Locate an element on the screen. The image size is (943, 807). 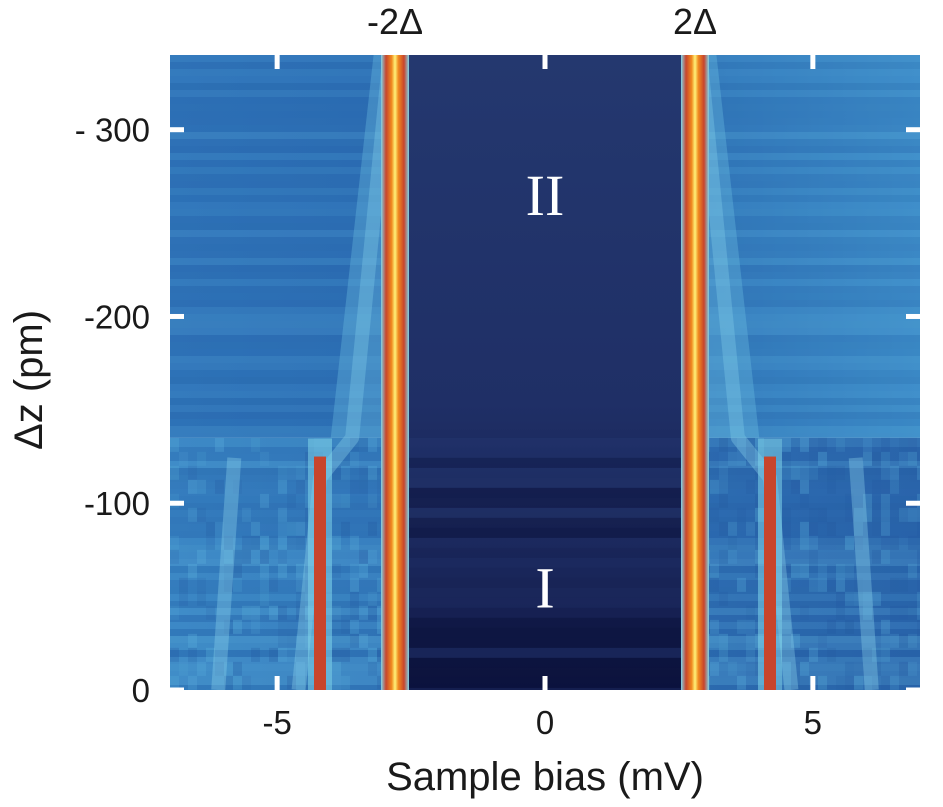
sub-gap-peak-right is located at coordinates (770, 573).